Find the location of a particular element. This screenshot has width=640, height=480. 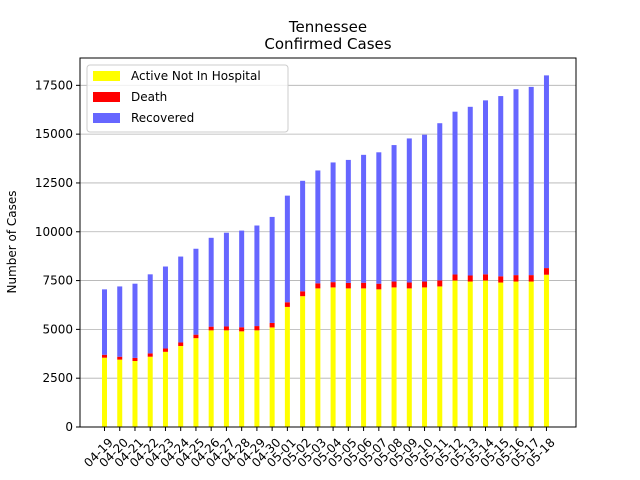

y-tick-label: 17500 is located at coordinates (54, 85).